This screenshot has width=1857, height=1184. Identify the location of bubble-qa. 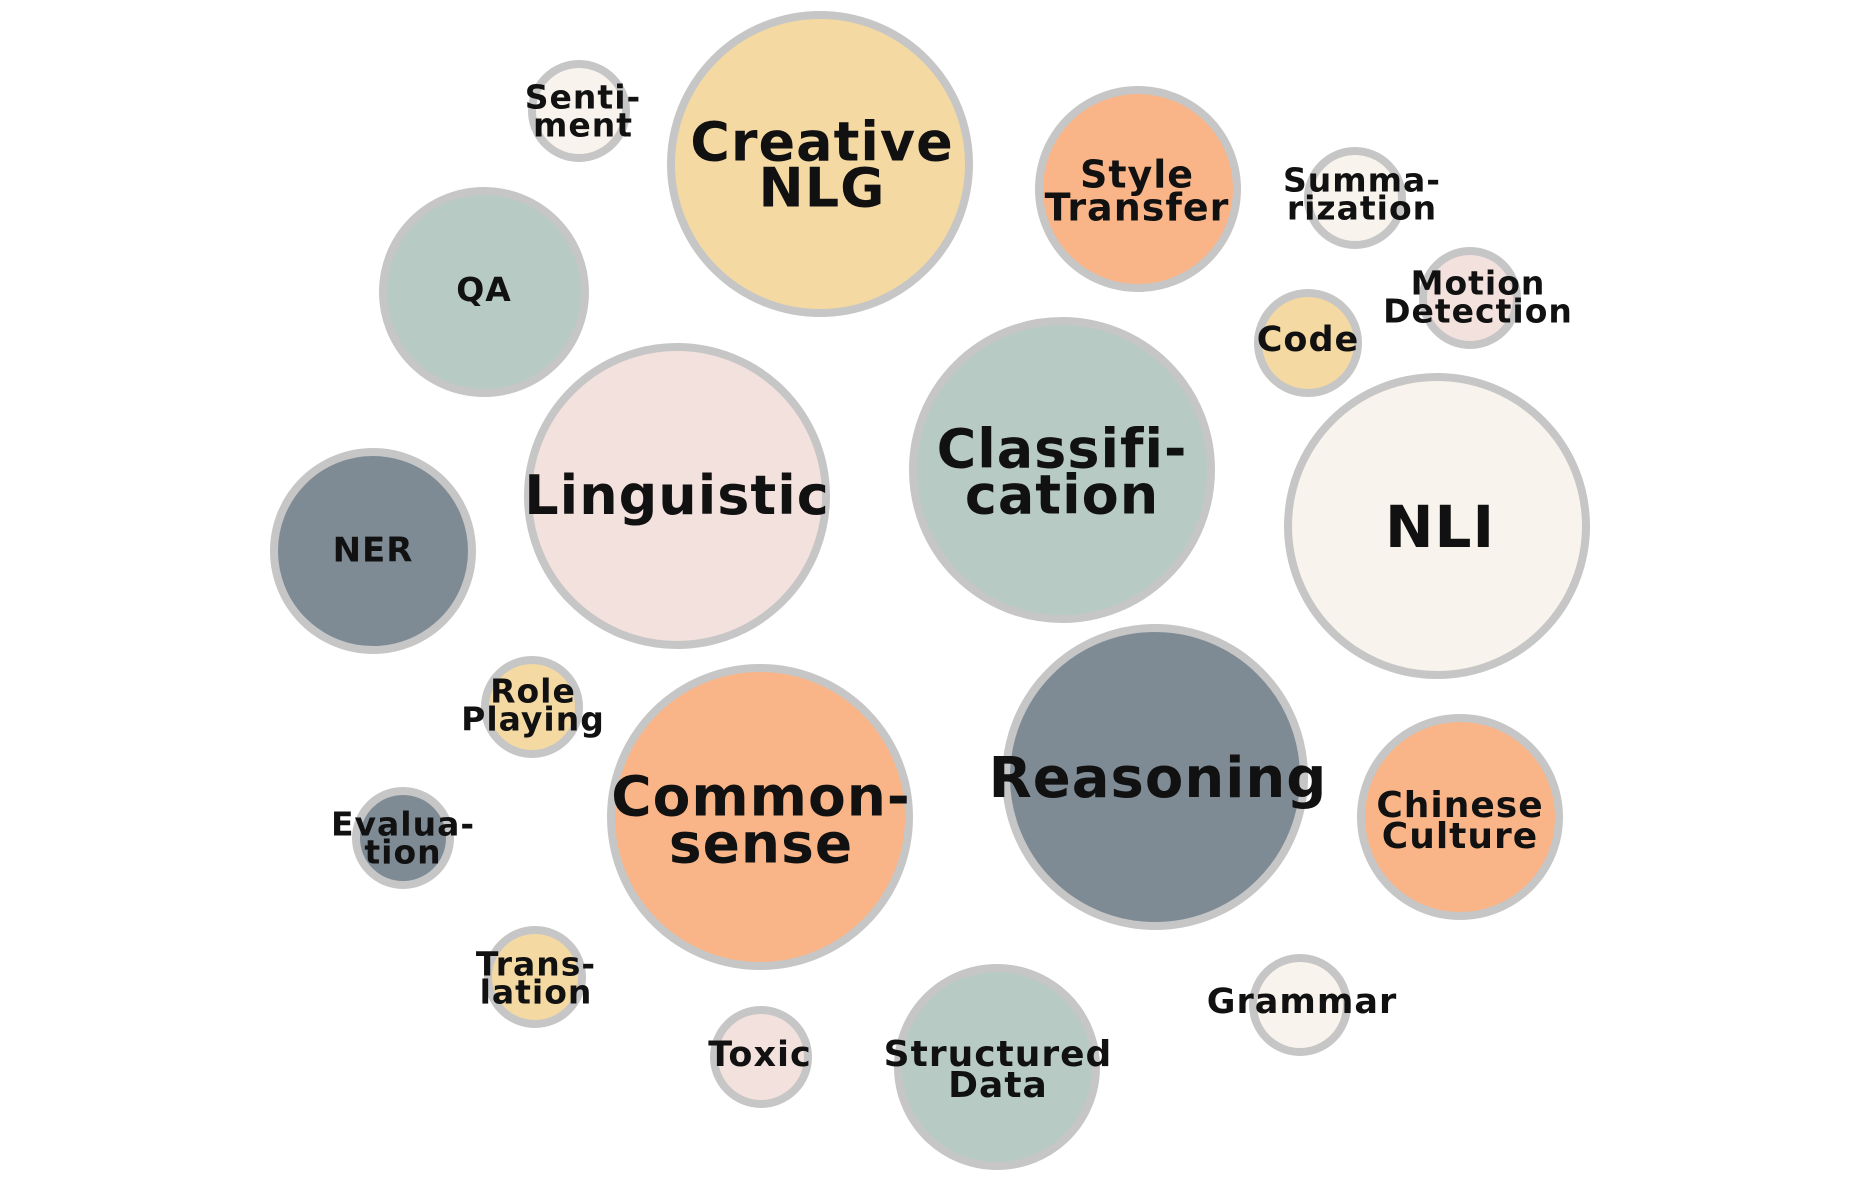
(484, 292).